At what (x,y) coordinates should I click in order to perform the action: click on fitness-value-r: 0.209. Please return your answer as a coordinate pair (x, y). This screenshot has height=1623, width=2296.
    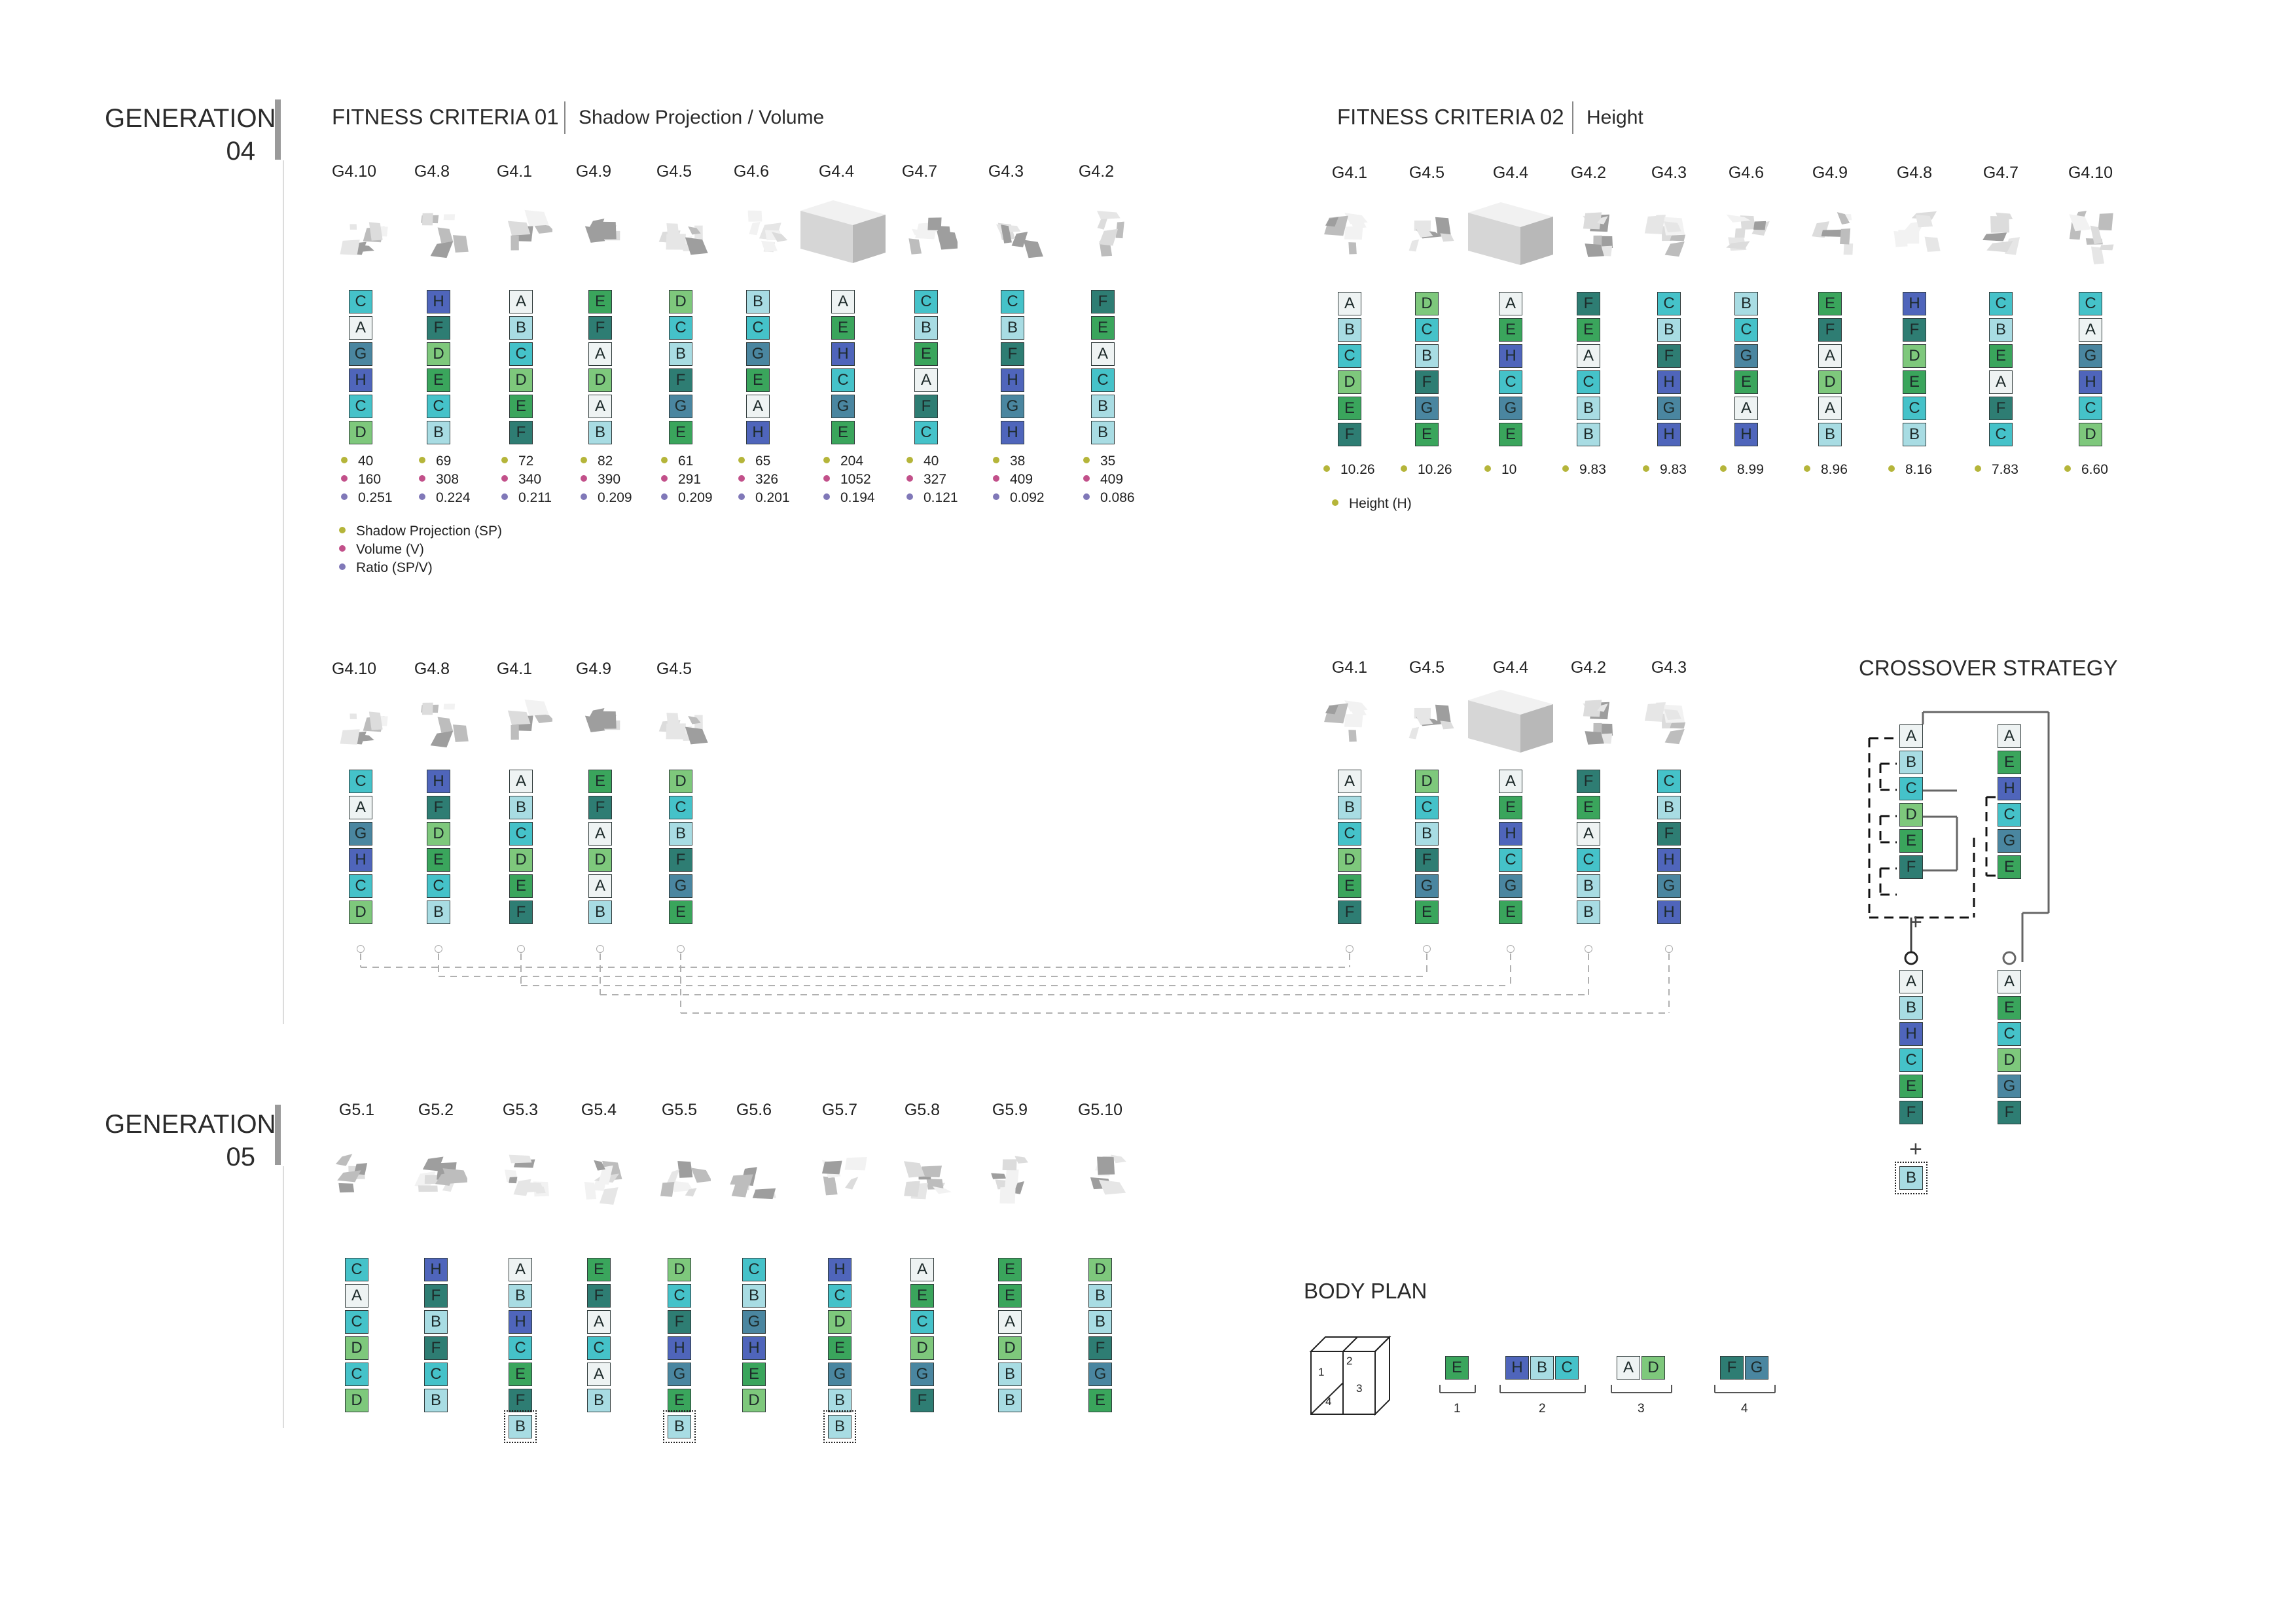
    Looking at the image, I should click on (695, 497).